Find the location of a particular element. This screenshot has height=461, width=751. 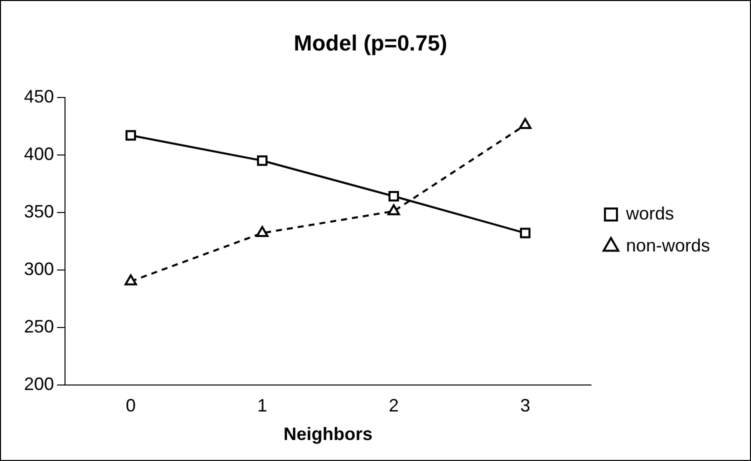

x-tick-label: 1 is located at coordinates (262, 406).